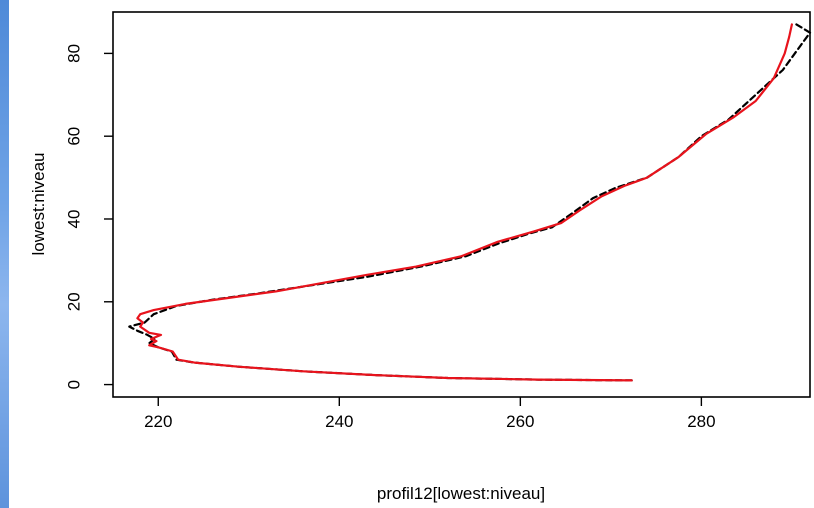  What do you see at coordinates (461, 493) in the screenshot?
I see `x-axis-label: profil12[lowest:niveau]` at bounding box center [461, 493].